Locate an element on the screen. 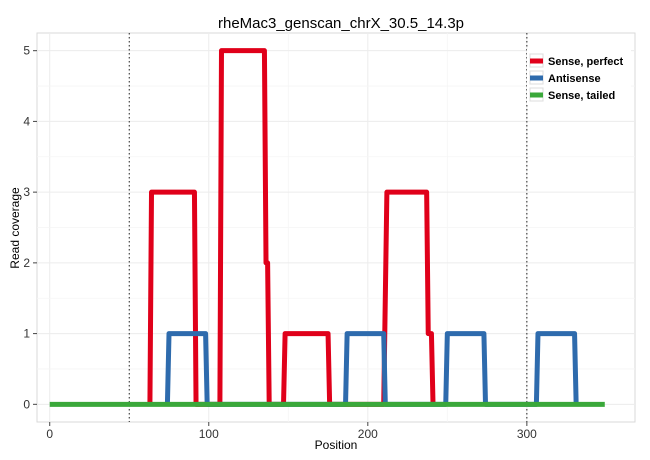  chart-title: rheMac3_genscan_chrX_30.5_14.3p is located at coordinates (341, 23).